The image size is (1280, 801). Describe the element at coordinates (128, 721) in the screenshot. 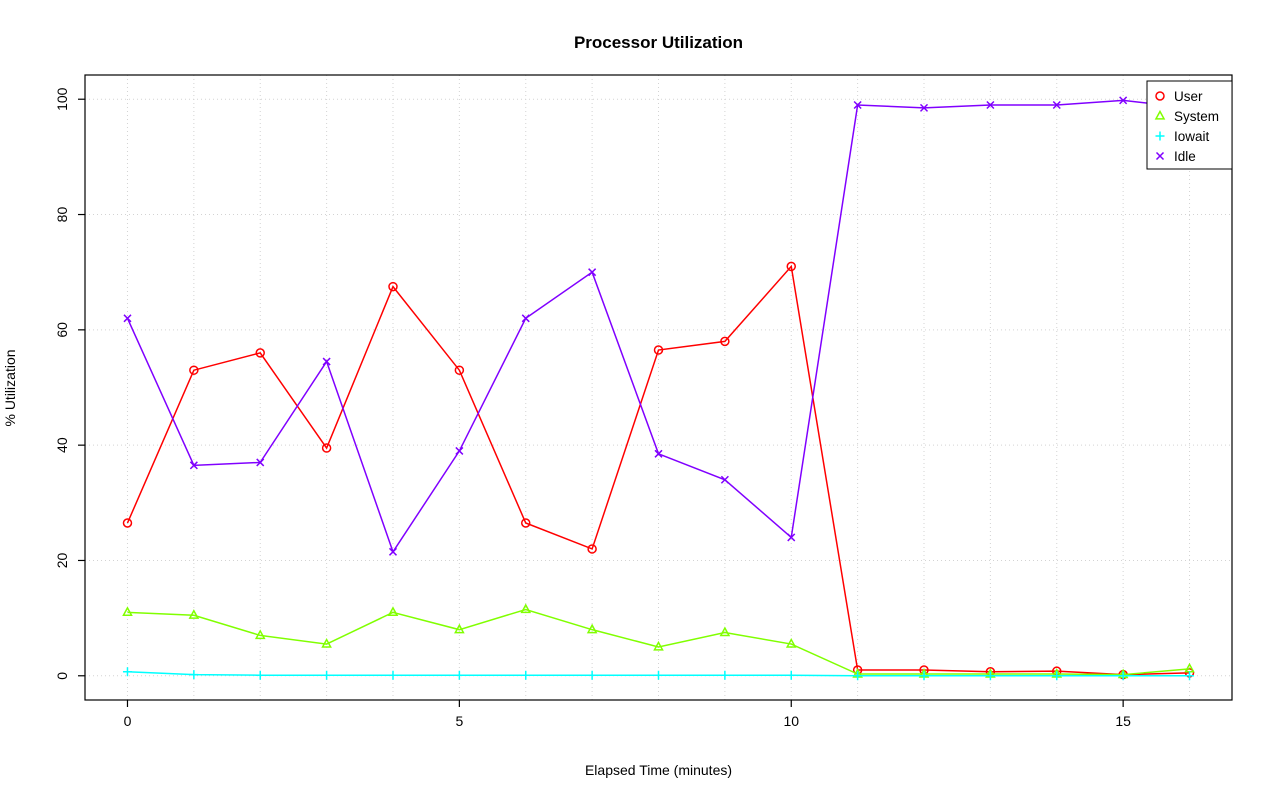

I see `x-tick-label: 0` at that location.